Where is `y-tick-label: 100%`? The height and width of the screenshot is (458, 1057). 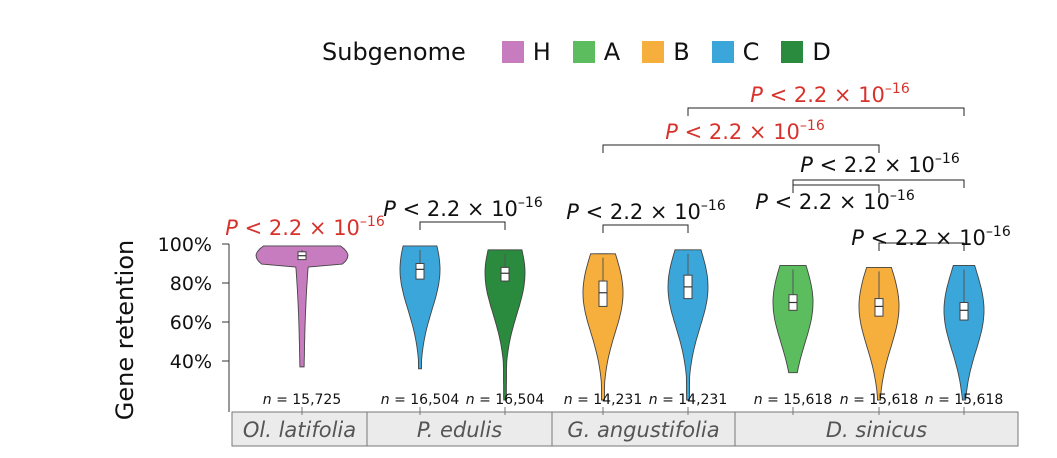
y-tick-label: 100% is located at coordinates (185, 245).